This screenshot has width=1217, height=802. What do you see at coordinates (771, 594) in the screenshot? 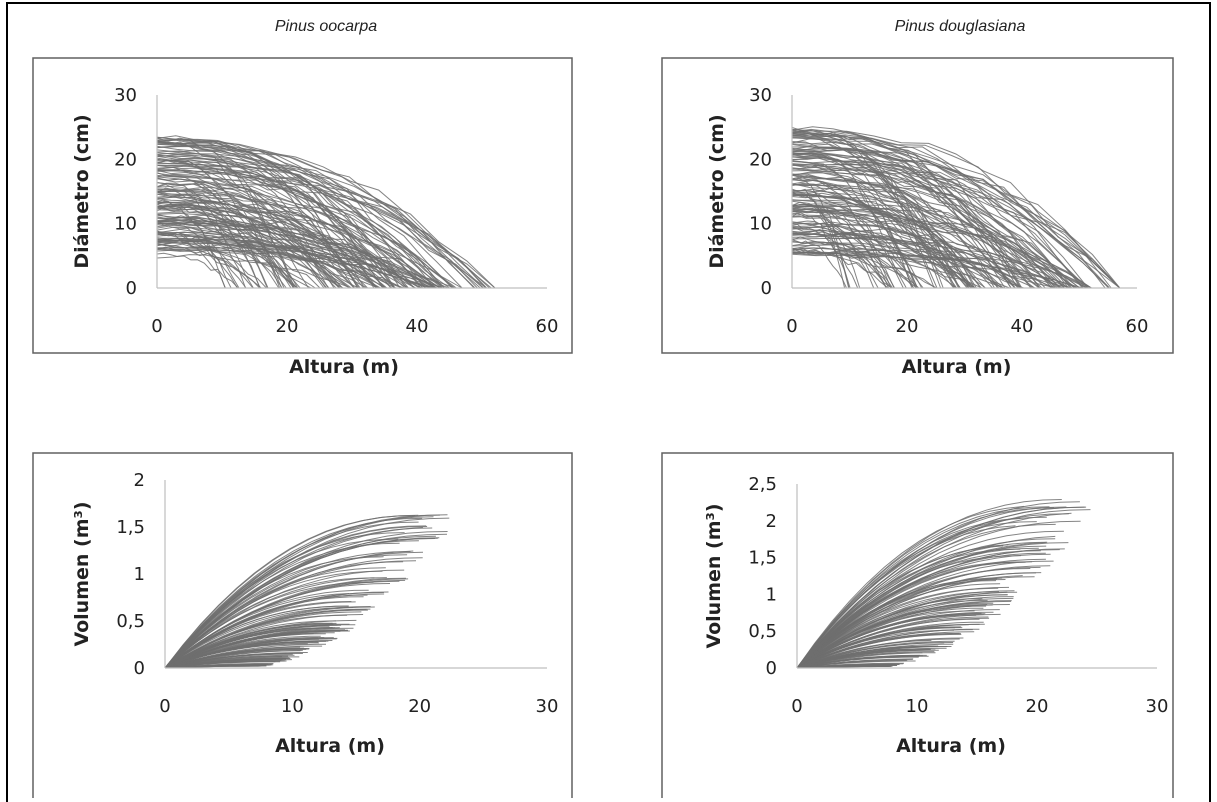
I see `y-tick-label: 1` at bounding box center [771, 594].